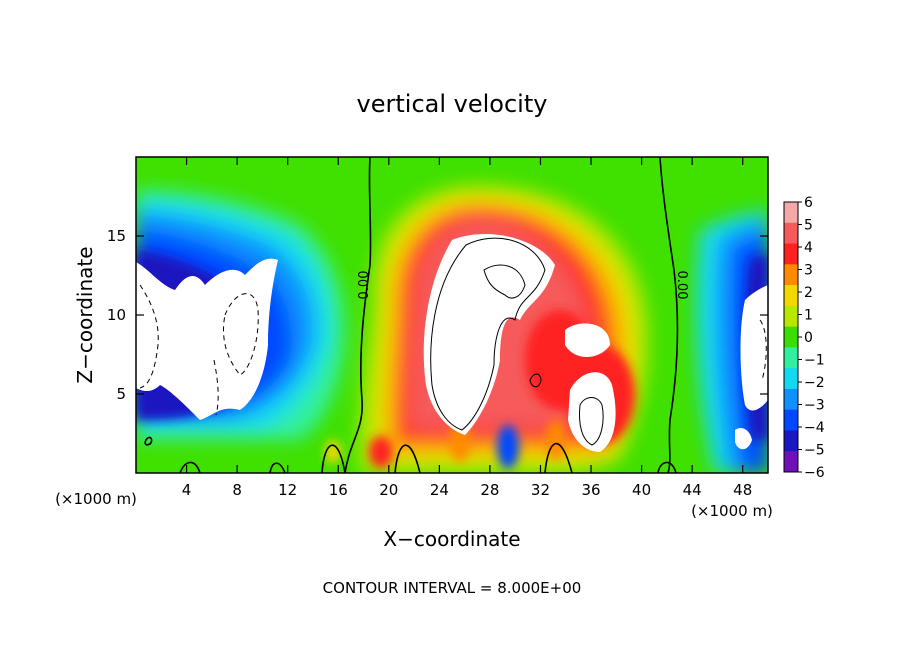 This screenshot has height=654, width=904. I want to click on colorbar-tick-label: −4, so click(814, 428).